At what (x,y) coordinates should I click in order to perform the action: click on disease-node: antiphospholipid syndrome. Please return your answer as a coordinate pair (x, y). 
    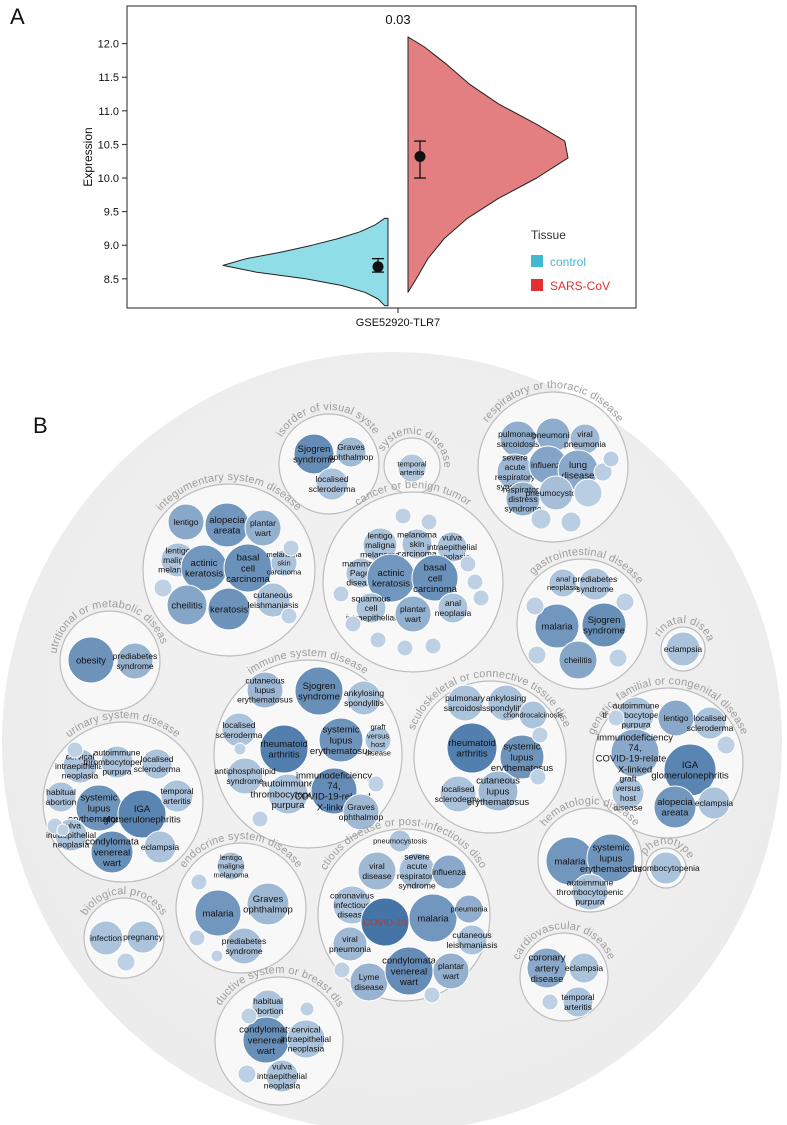
    Looking at the image, I should click on (245, 776).